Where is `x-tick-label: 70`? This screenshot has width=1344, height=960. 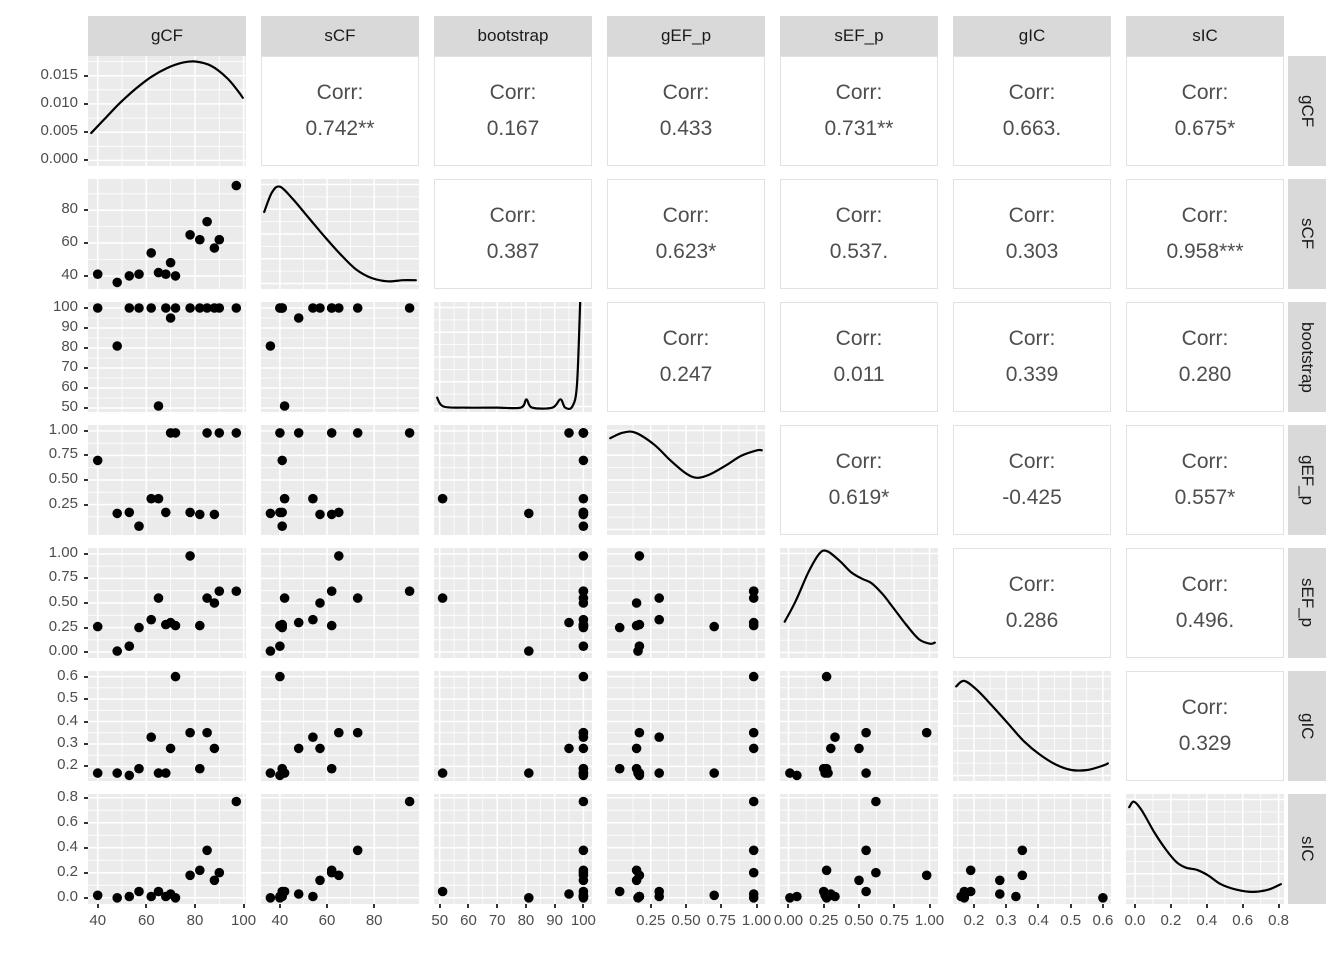 x-tick-label: 70 is located at coordinates (497, 920).